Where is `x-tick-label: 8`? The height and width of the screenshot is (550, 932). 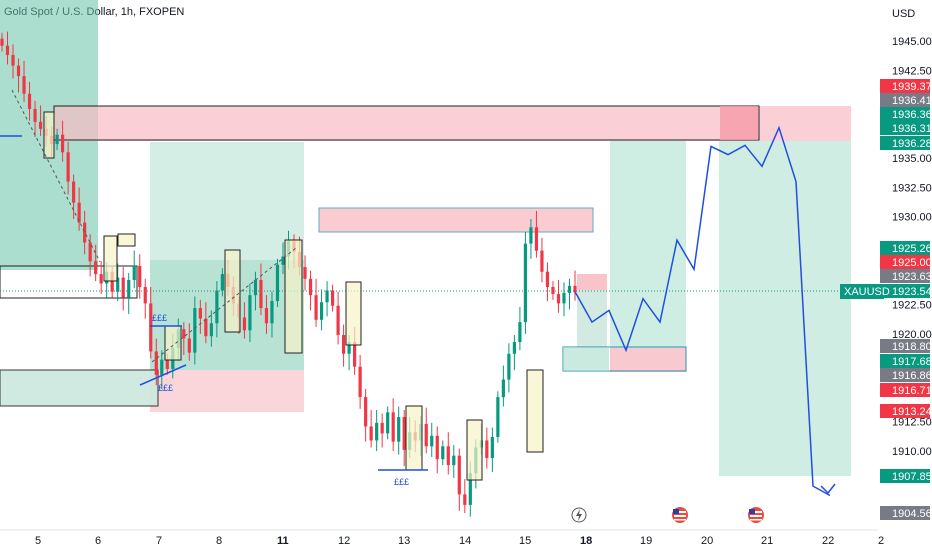
x-tick-label: 8 is located at coordinates (219, 541).